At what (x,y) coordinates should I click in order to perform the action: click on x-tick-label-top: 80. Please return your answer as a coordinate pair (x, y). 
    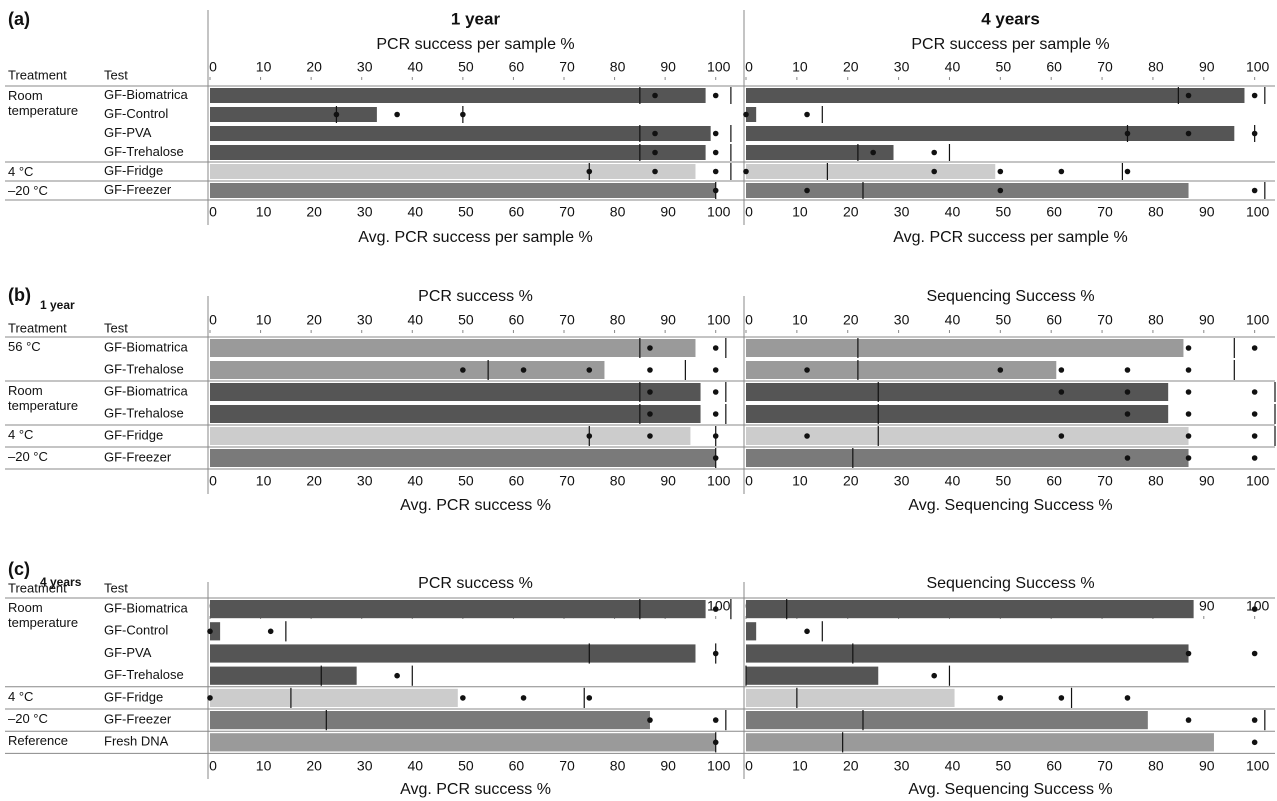
    Looking at the image, I should click on (618, 320).